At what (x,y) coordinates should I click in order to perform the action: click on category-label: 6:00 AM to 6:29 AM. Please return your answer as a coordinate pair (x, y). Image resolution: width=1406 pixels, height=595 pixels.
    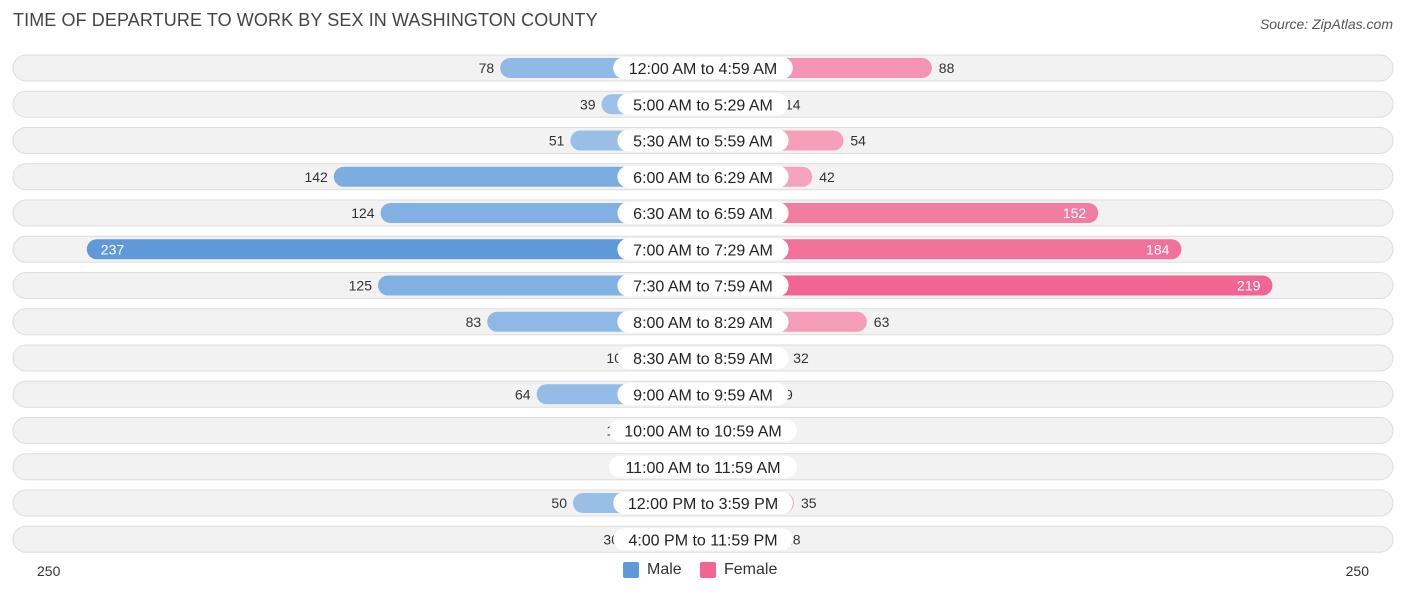
    Looking at the image, I should click on (703, 178).